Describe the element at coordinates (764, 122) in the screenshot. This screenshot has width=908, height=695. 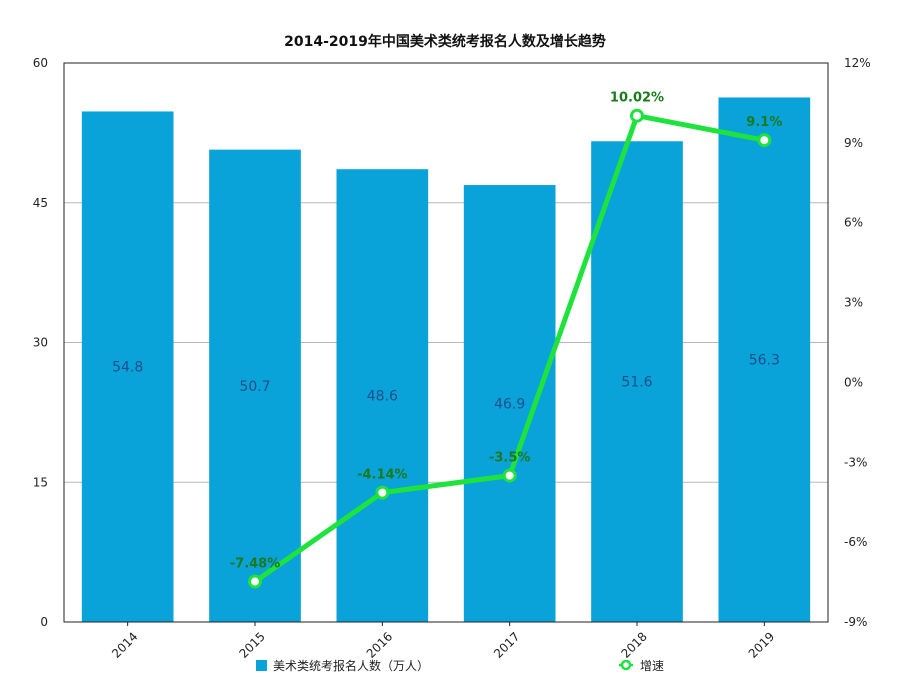
I see `growth-value-label: 9.1%` at that location.